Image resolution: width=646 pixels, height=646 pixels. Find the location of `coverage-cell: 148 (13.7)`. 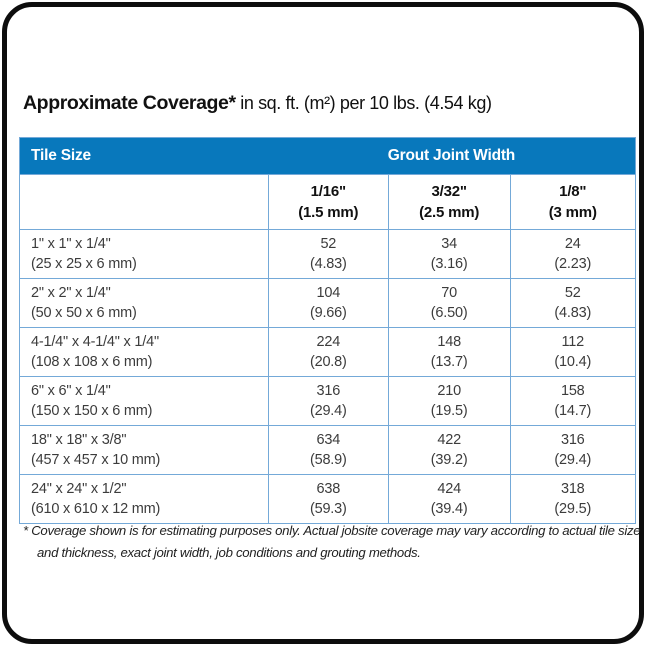

coverage-cell: 148 (13.7) is located at coordinates (448, 352).